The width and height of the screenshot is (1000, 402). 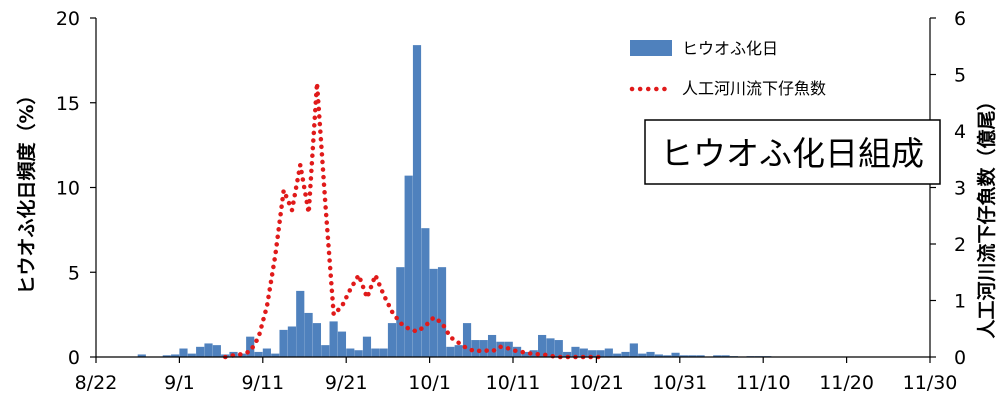 What do you see at coordinates (262, 383) in the screenshot?
I see `x-tick-label: 9/11` at bounding box center [262, 383].